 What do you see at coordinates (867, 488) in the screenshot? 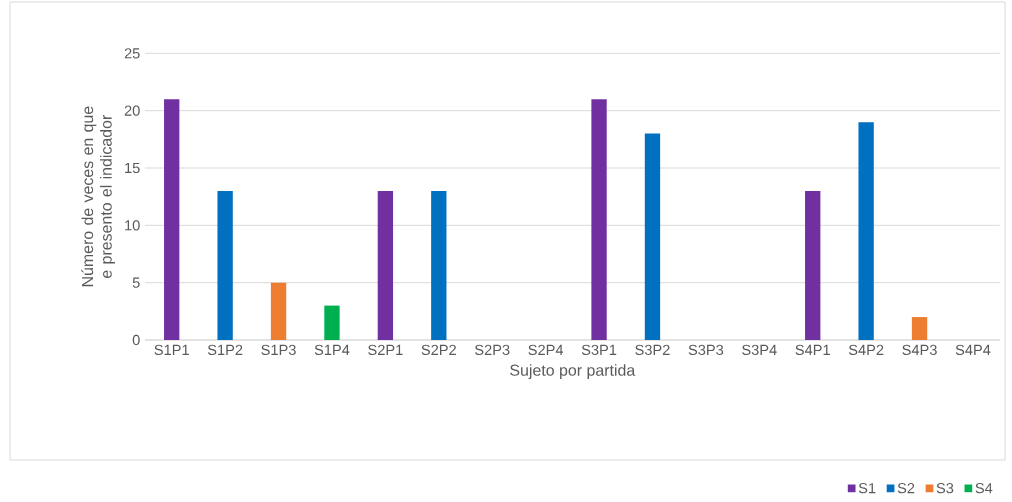
I see `legend-label: S1` at bounding box center [867, 488].